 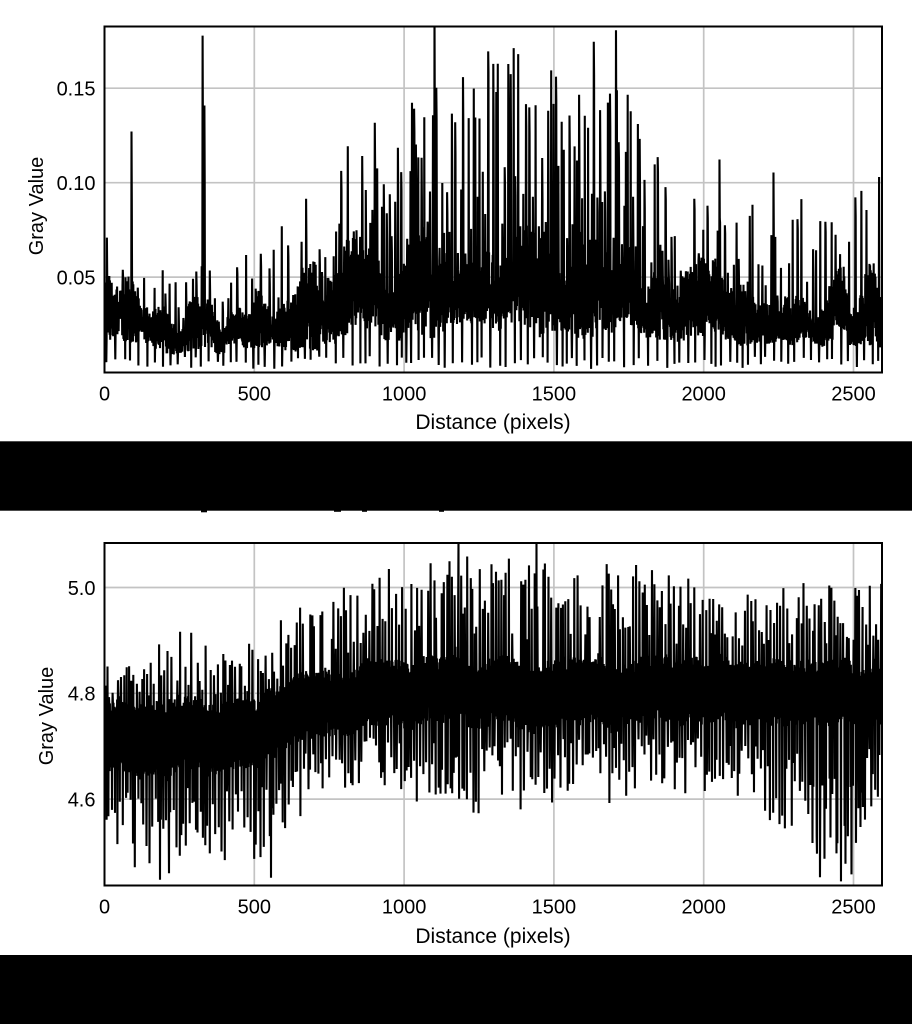 I want to click on svg-text: 0.15, so click(x=76, y=90).